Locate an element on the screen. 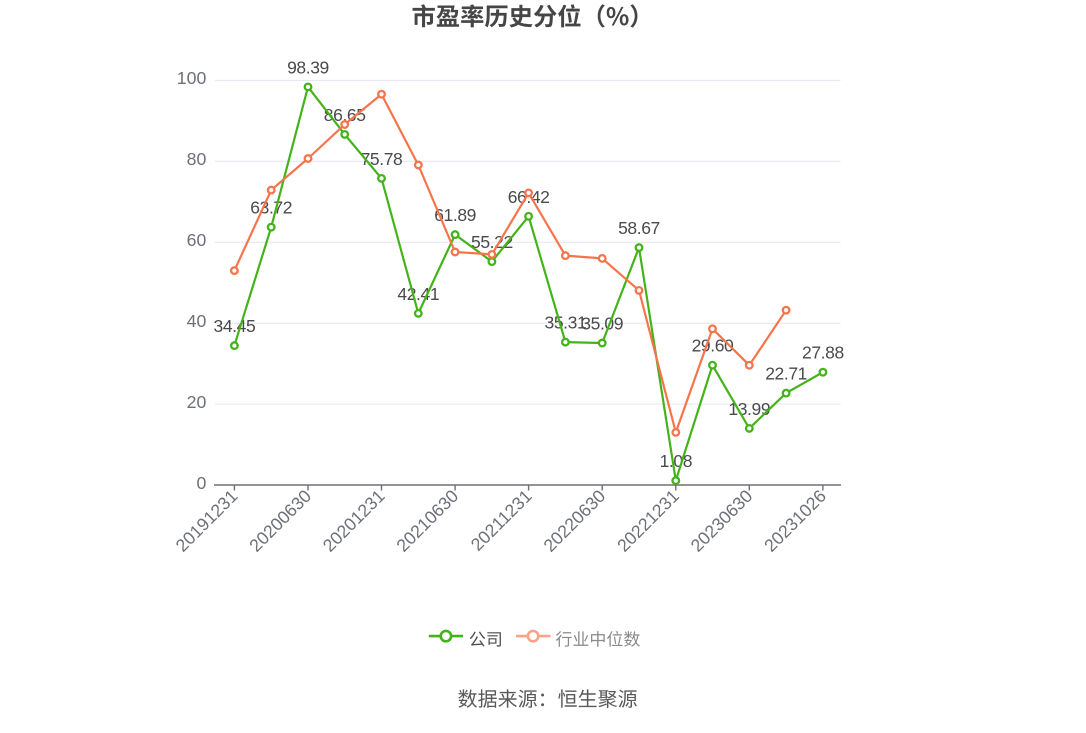 This screenshot has height=733, width=1086. svg-text: 80 is located at coordinates (197, 159).